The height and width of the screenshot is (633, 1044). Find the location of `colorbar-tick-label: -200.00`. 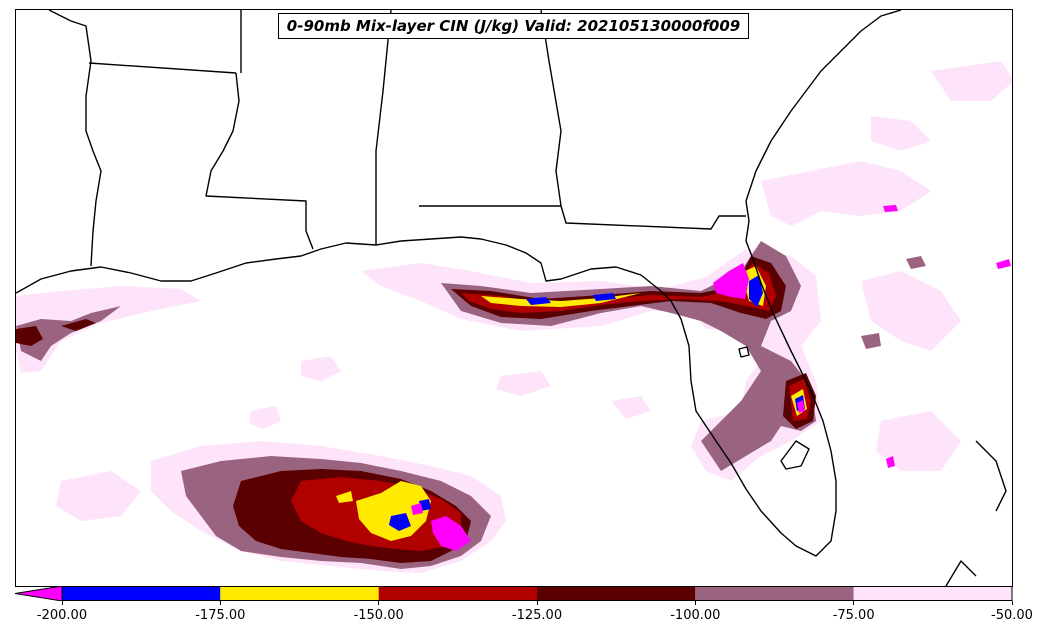

colorbar-tick-label: -200.00 is located at coordinates (62, 615).